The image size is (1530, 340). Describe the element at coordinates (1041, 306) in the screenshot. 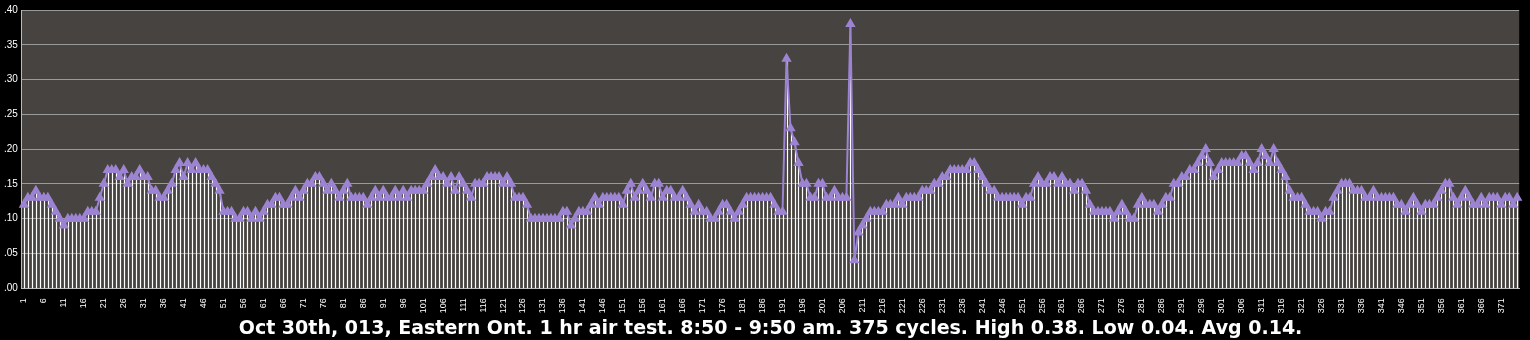

I see `x-tick-label: 256` at that location.